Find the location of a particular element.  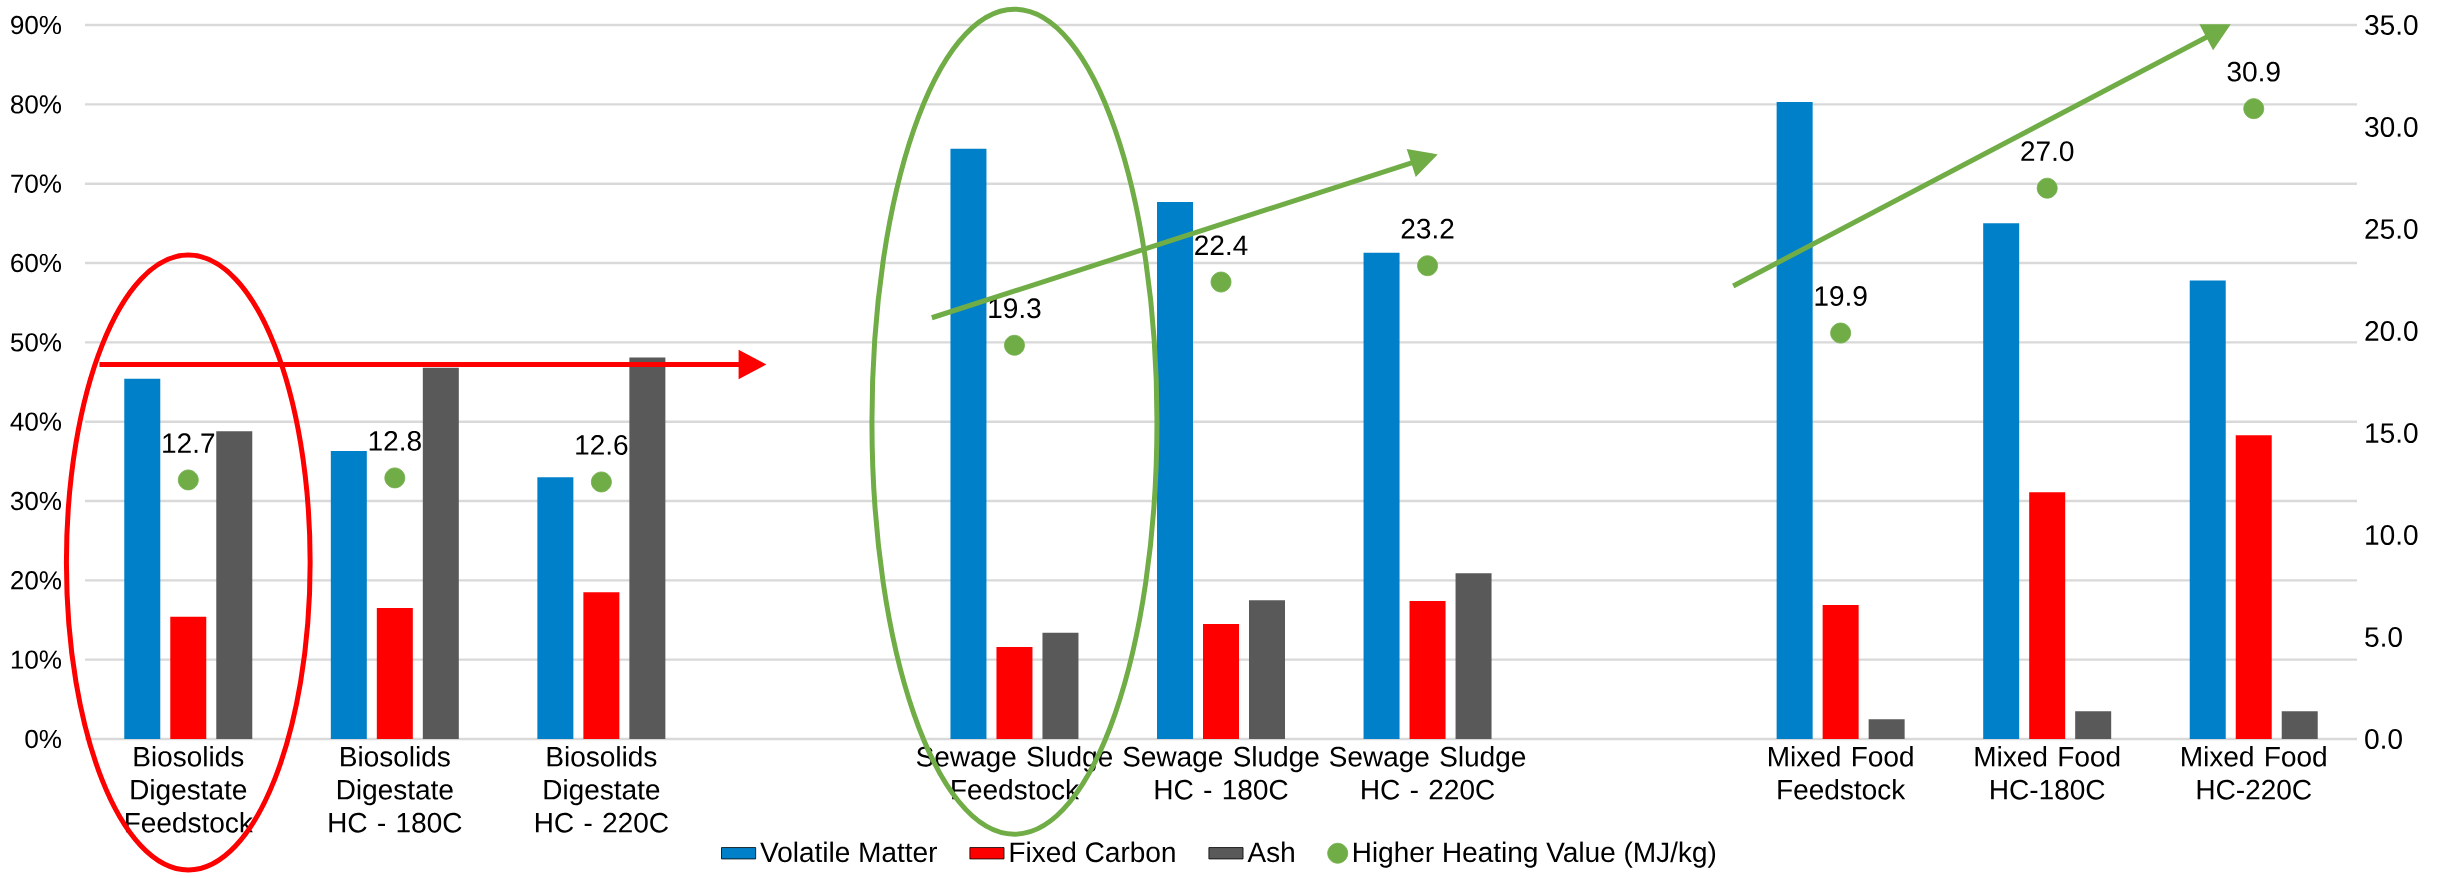

y-tick-label: 70% is located at coordinates (36, 183).